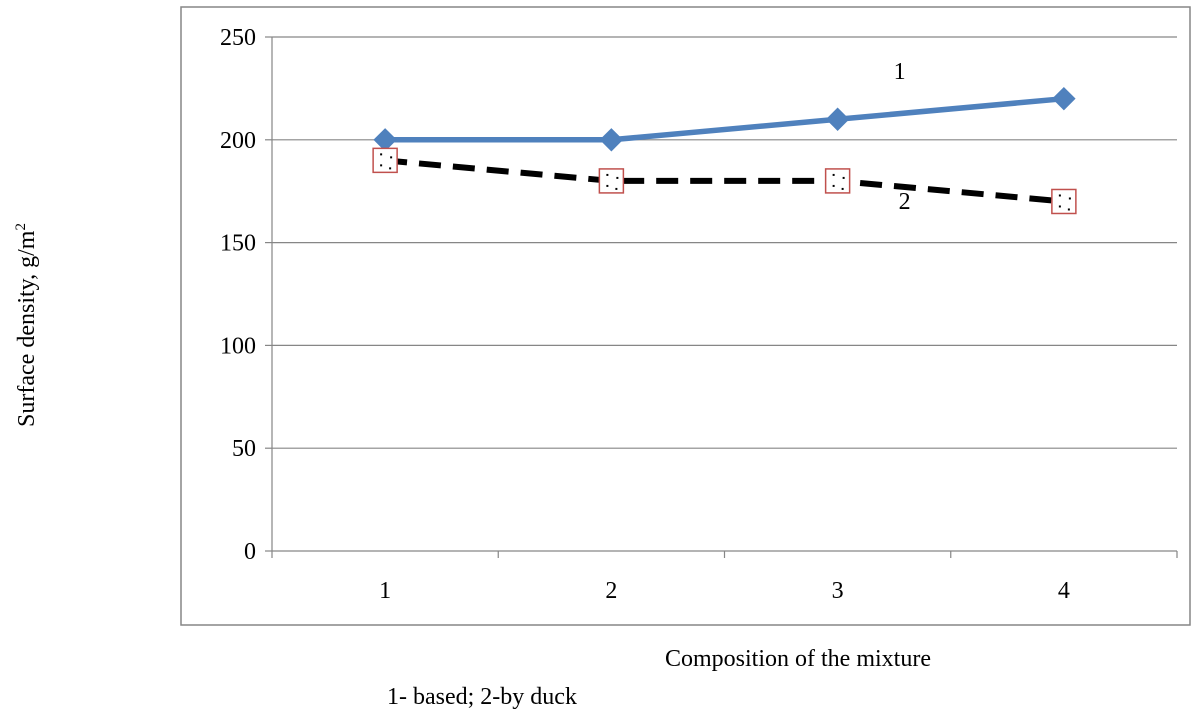 This screenshot has height=713, width=1198. What do you see at coordinates (238, 346) in the screenshot?
I see `y-tick-label: 100` at bounding box center [238, 346].